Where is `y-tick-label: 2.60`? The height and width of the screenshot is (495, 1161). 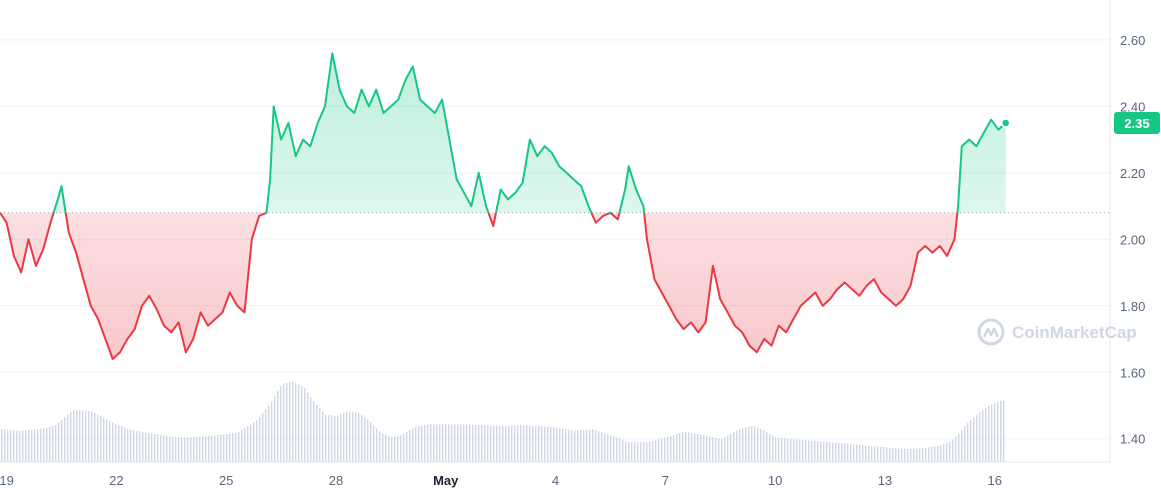
y-tick-label: 2.60 is located at coordinates (1132, 40).